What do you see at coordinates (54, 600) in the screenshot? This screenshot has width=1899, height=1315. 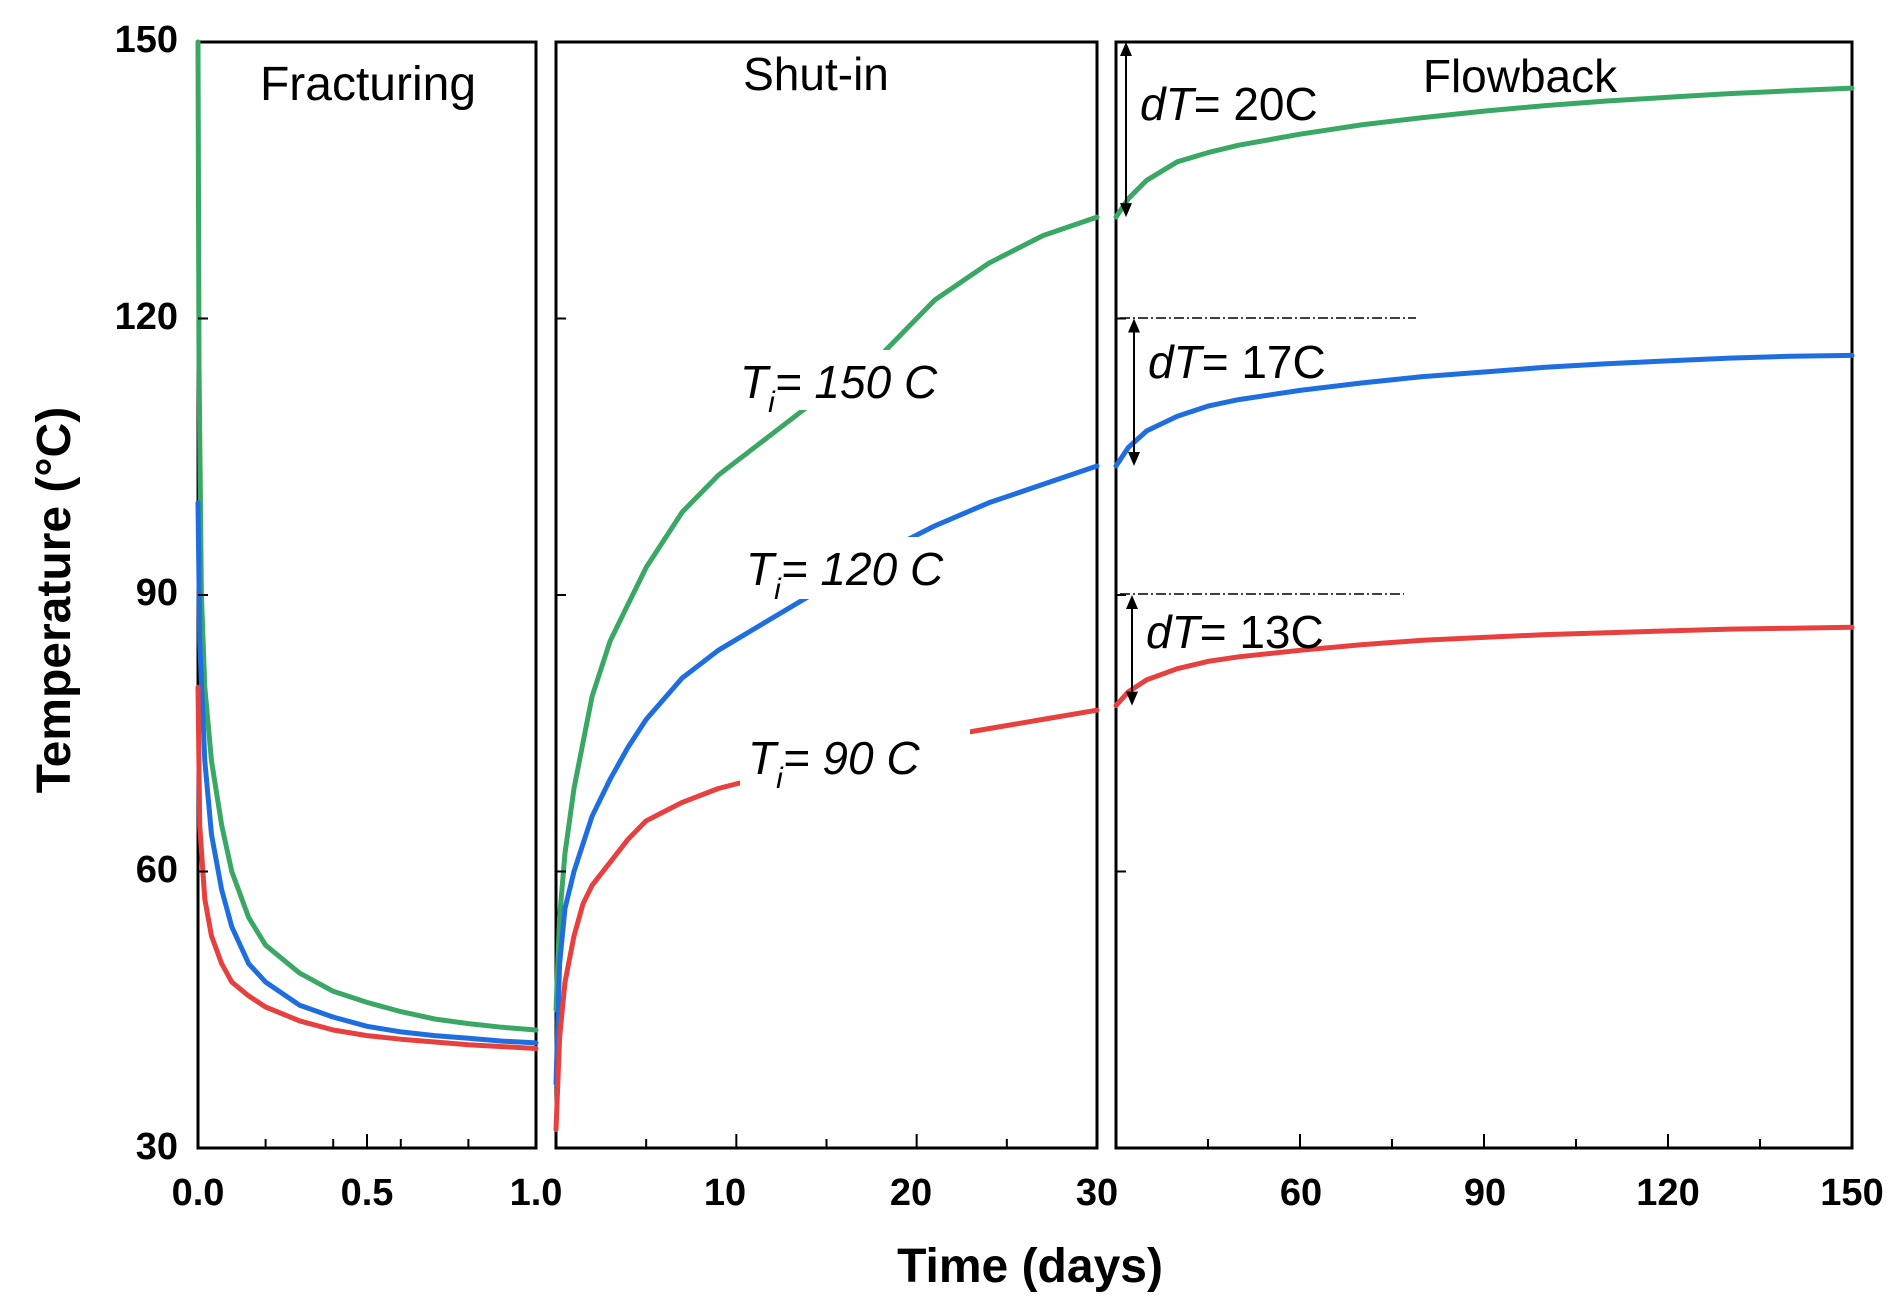 I see `y-axis-label: Temperature (°C)` at bounding box center [54, 600].